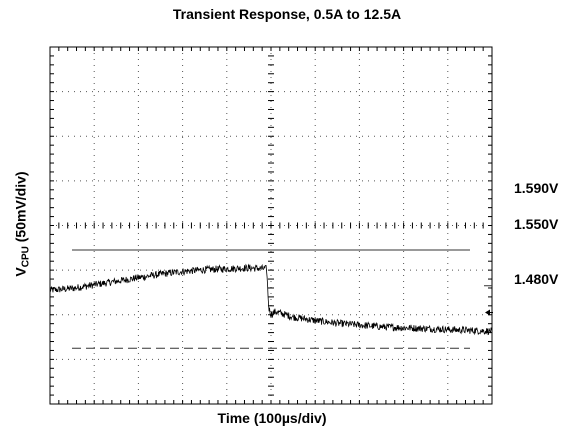 This screenshot has width=574, height=438. What do you see at coordinates (272, 418) in the screenshot?
I see `x-axis-label: Time (100µs/div)` at bounding box center [272, 418].